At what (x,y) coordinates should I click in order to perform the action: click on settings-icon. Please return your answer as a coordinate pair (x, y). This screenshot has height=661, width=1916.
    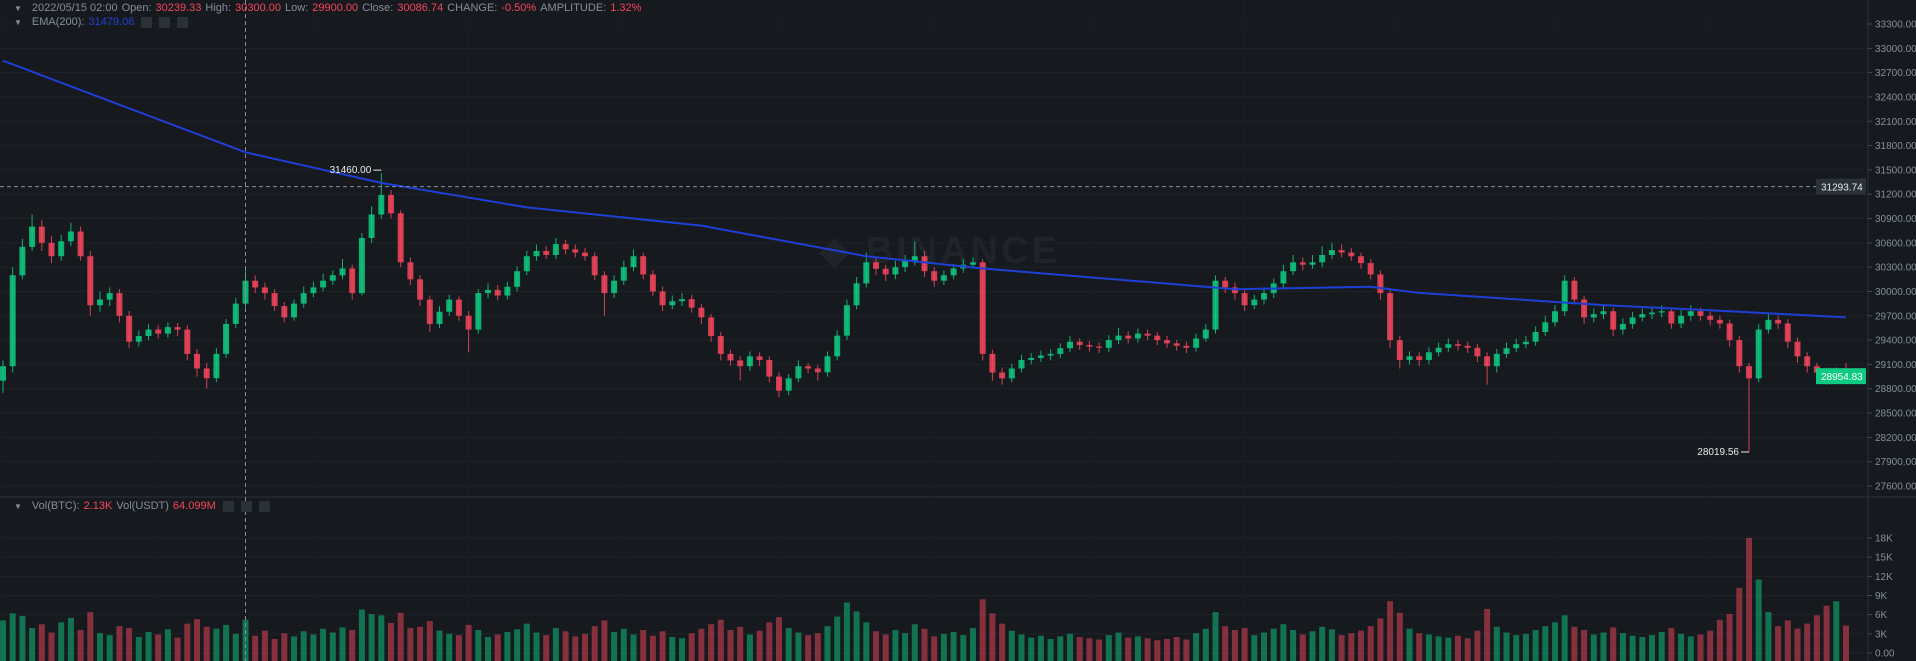
    Looking at the image, I should click on (246, 506).